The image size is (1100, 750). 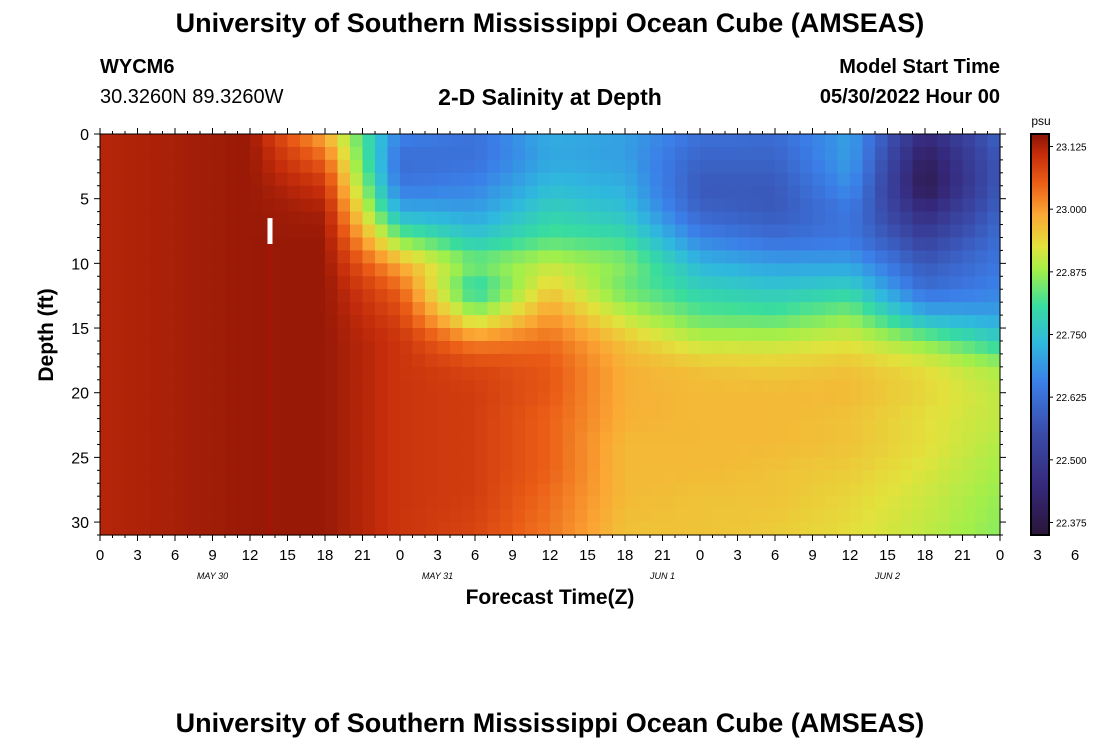 What do you see at coordinates (362, 555) in the screenshot?
I see `x-tick-label: 21` at bounding box center [362, 555].